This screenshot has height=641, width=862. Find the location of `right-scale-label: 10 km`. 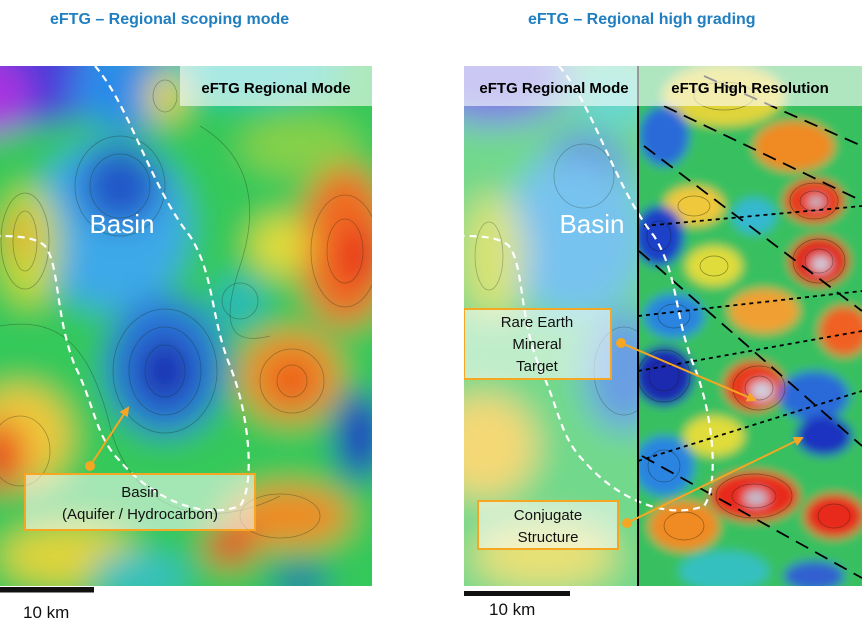

right-scale-label: 10 km is located at coordinates (512, 609).